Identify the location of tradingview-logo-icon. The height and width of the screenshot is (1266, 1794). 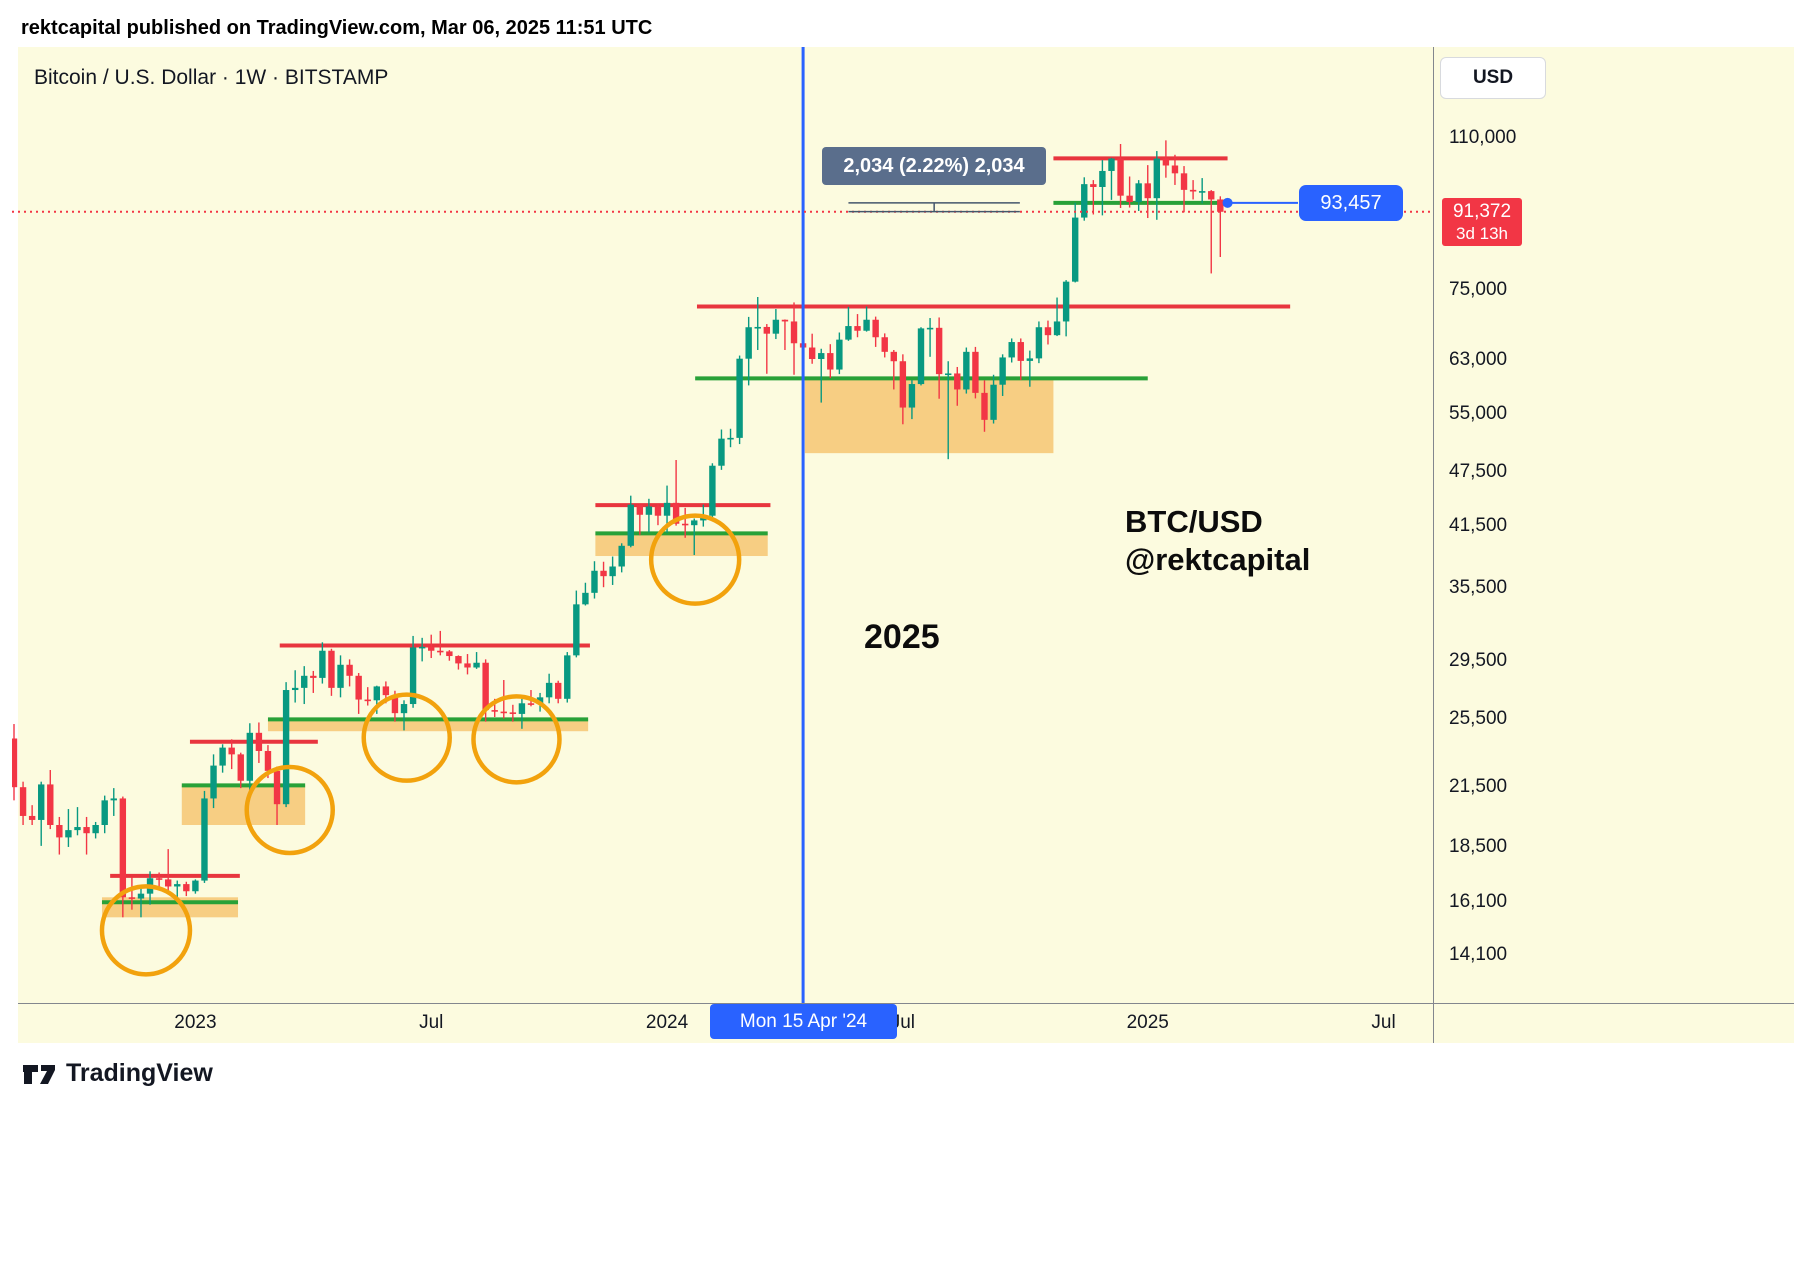
(39, 1073).